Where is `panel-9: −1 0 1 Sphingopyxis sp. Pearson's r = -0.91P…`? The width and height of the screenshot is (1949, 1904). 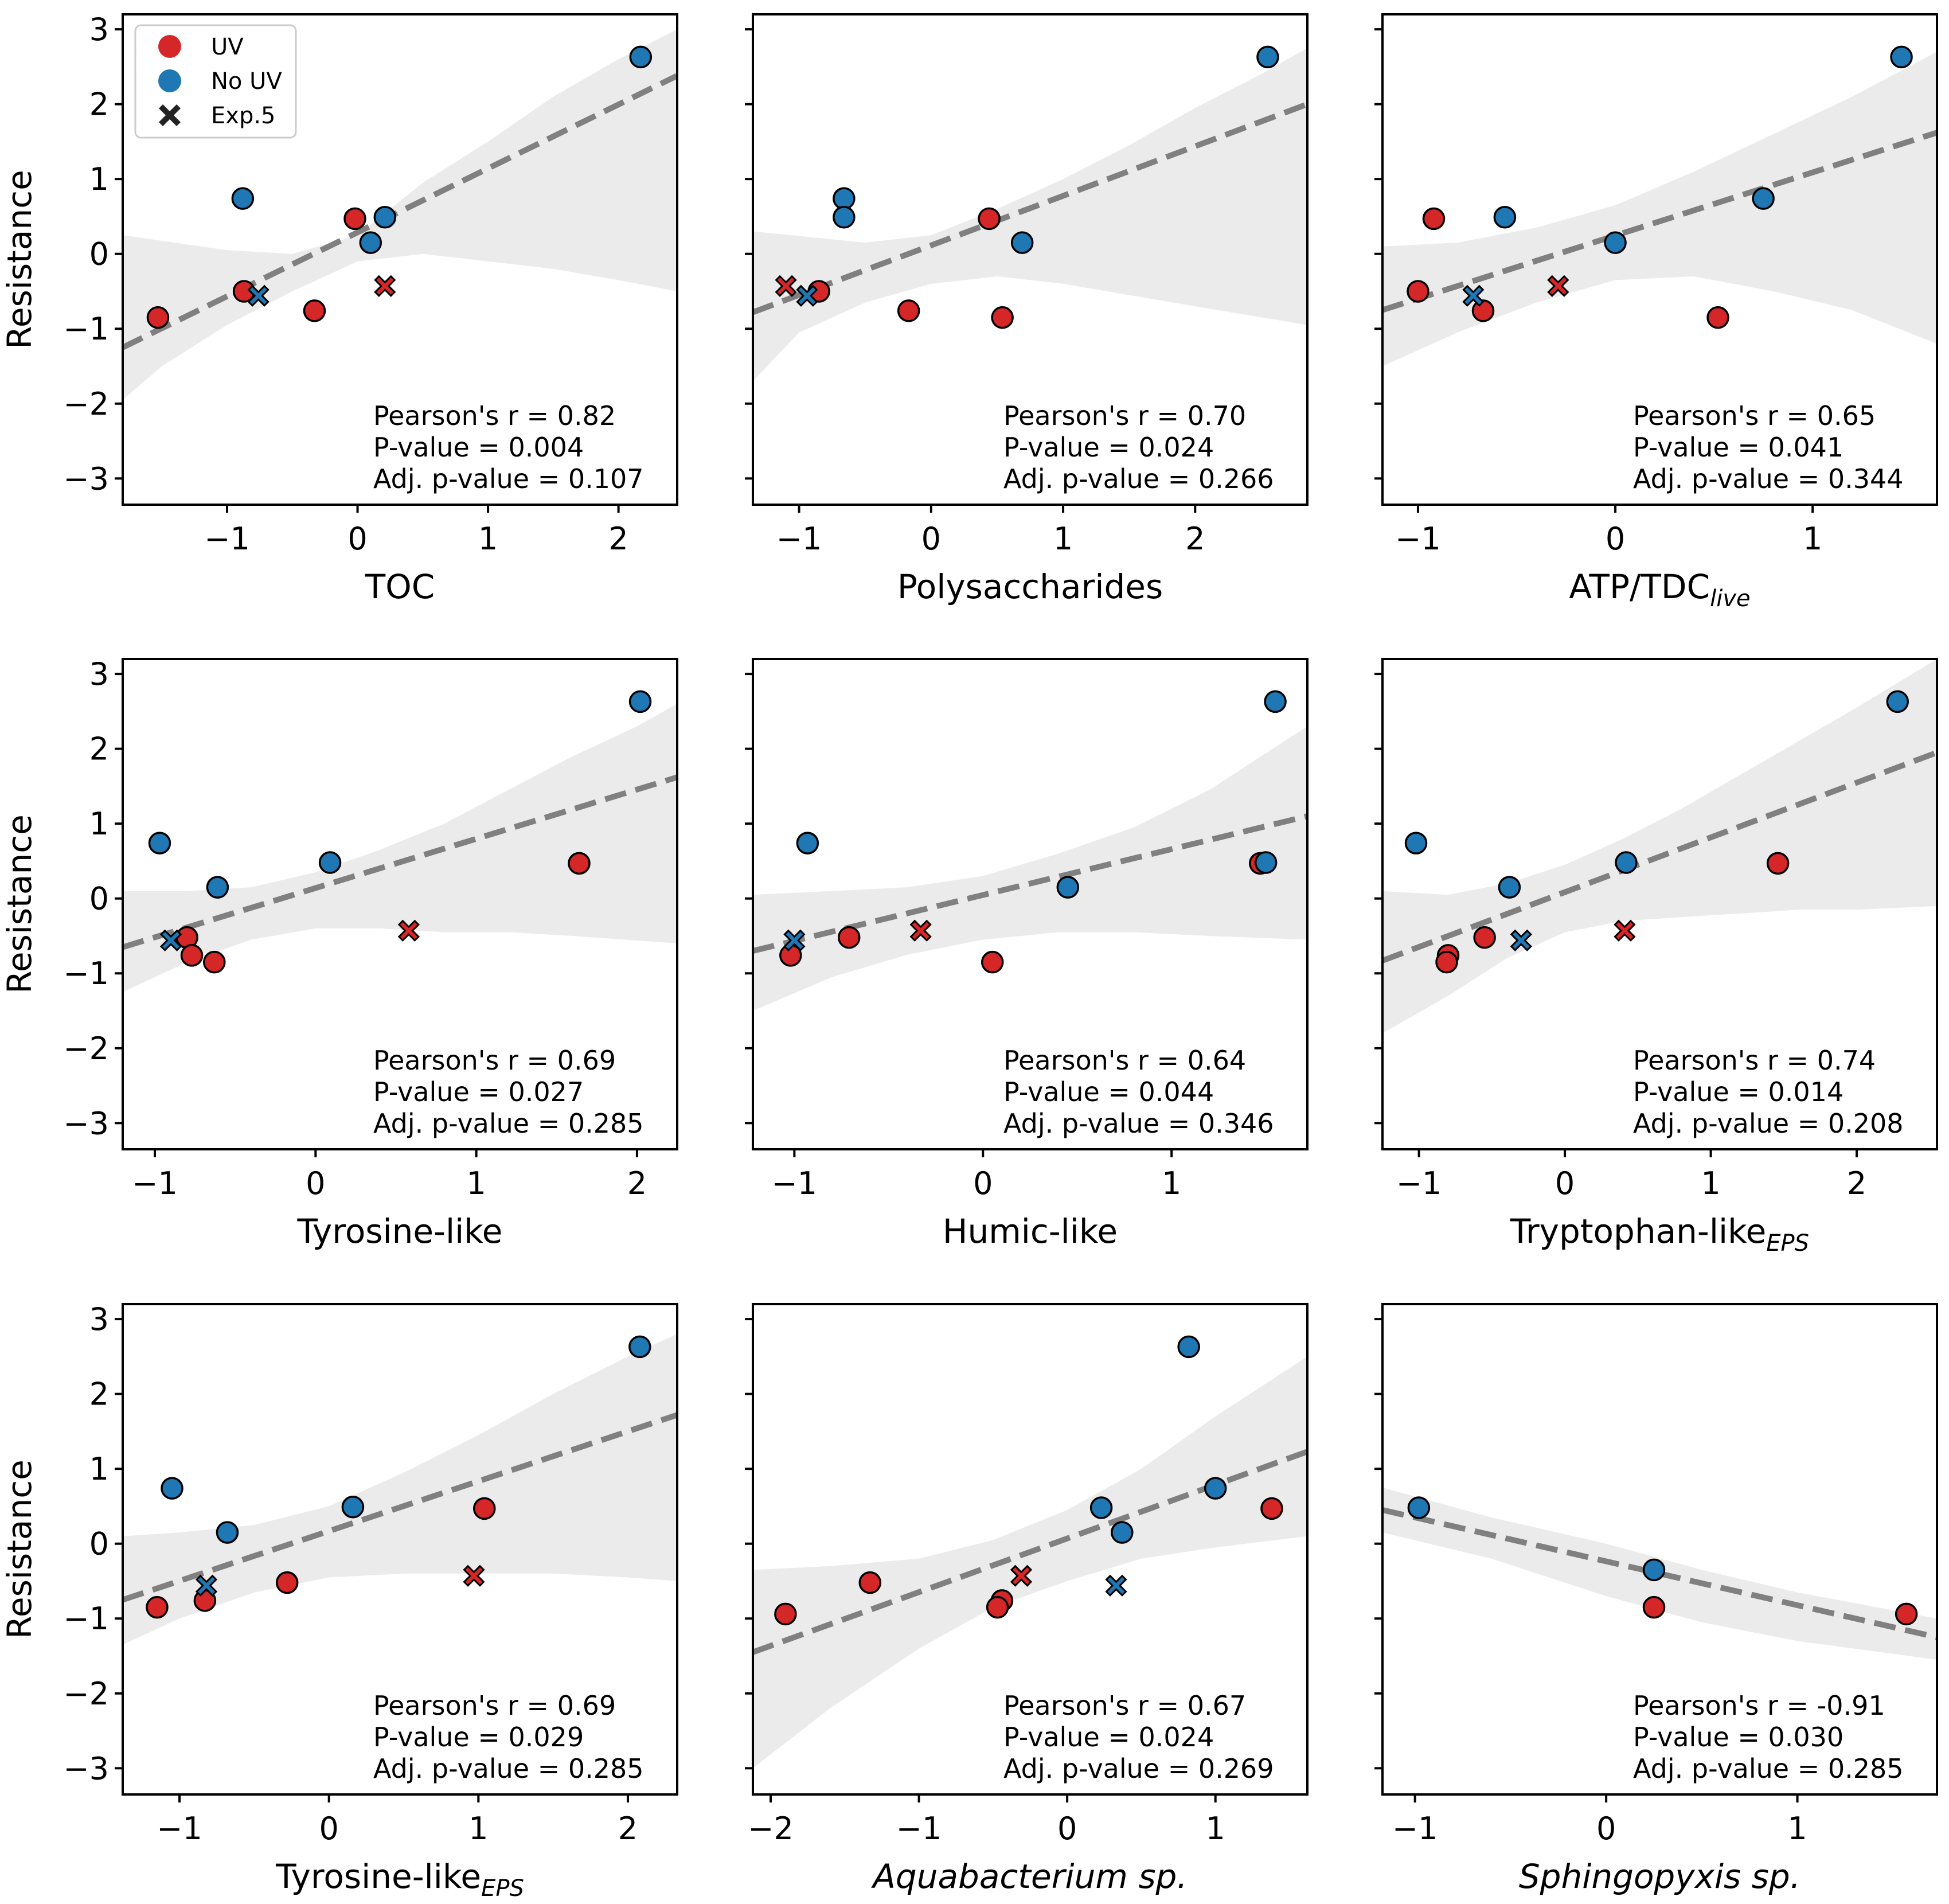
panel-9: −1 0 1 Sphingopyxis sp. Pearson's r = -0.91P… is located at coordinates (1656, 1600).